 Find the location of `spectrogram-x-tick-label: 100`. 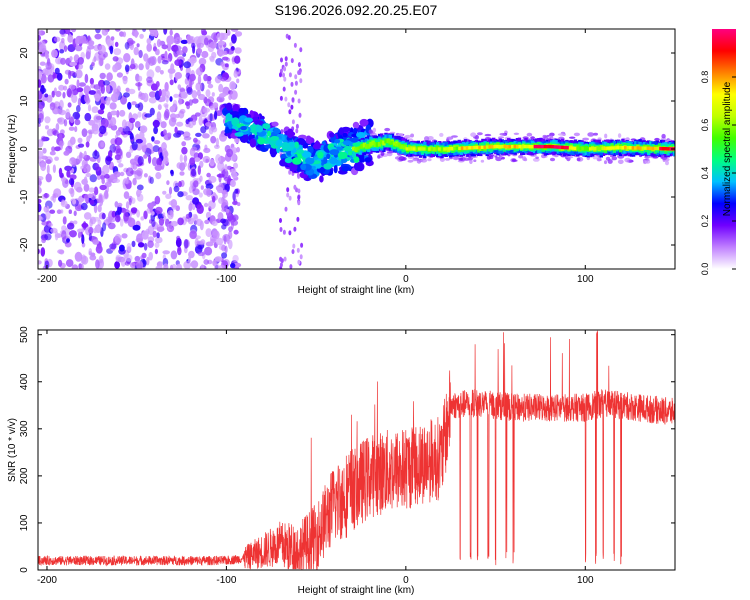

spectrogram-x-tick-label: 100 is located at coordinates (585, 279).